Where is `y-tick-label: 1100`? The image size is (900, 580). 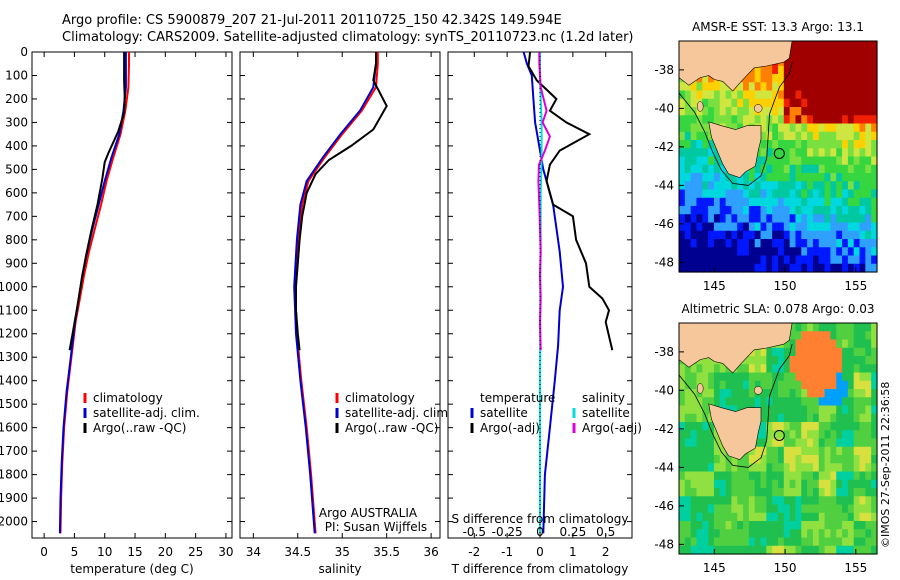
y-tick-label: 1100 is located at coordinates (14, 310).